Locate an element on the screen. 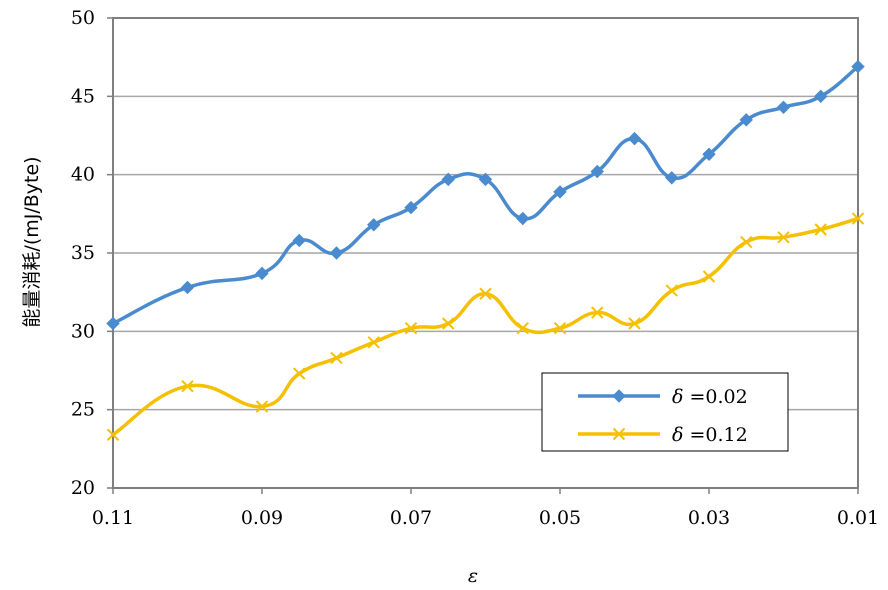  x-tick-label: 0.03 is located at coordinates (709, 518).